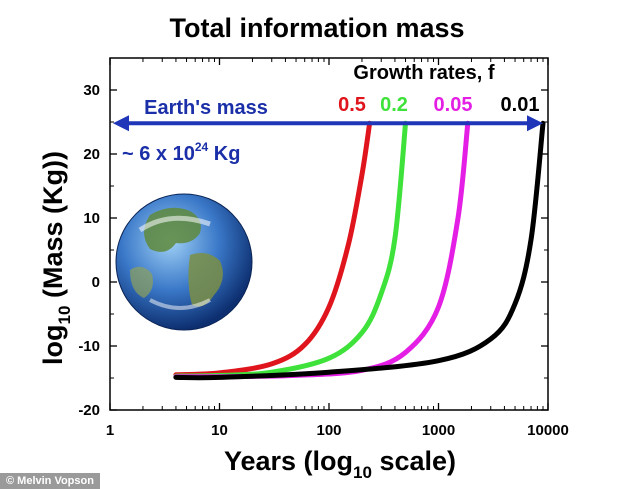  What do you see at coordinates (181, 152) in the screenshot?
I see `earth-mass-value: ~ 6 x 1024 Kg` at bounding box center [181, 152].